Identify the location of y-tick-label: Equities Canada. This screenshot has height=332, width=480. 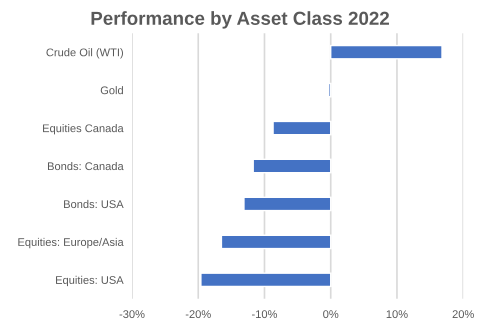
(83, 129).